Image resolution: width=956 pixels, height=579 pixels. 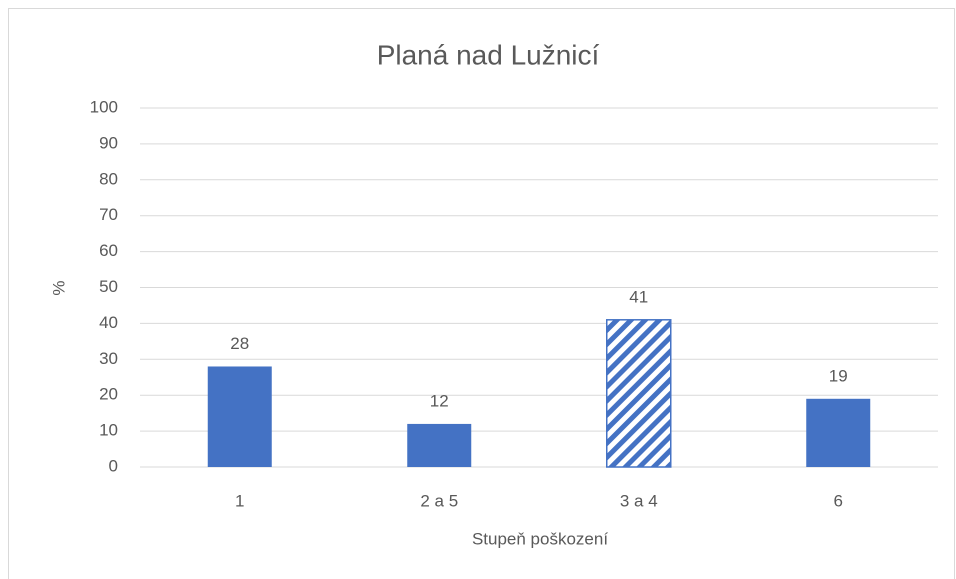 I want to click on x-axis-label: Stupeň poškození, so click(x=540, y=538).